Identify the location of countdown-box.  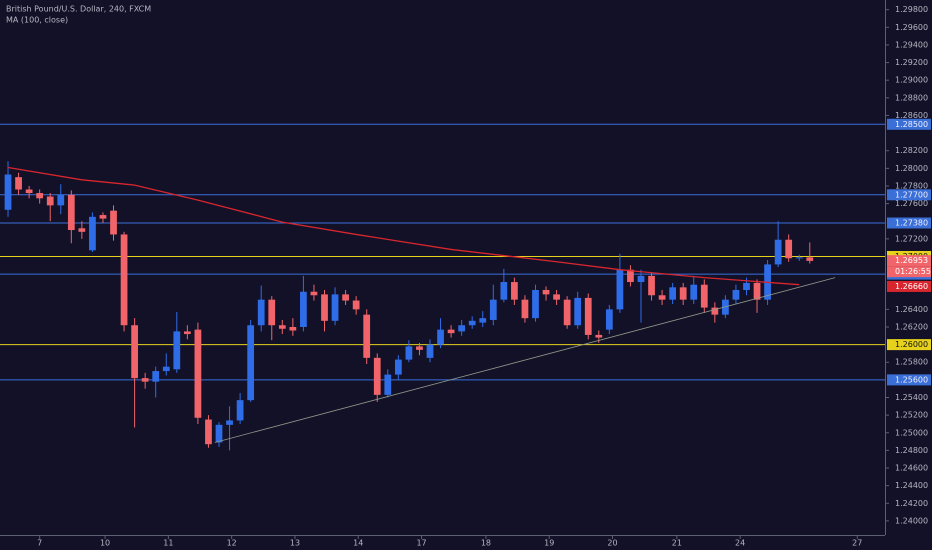
(909, 272).